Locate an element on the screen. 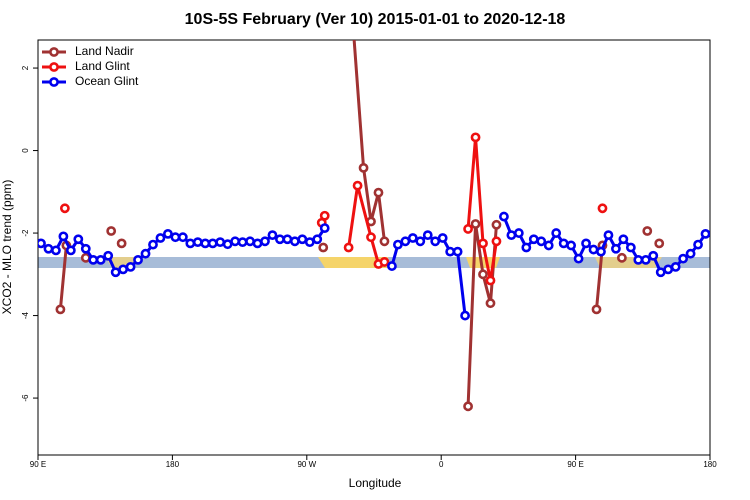 This screenshot has width=750, height=500. legend-marker is located at coordinates (54, 82).